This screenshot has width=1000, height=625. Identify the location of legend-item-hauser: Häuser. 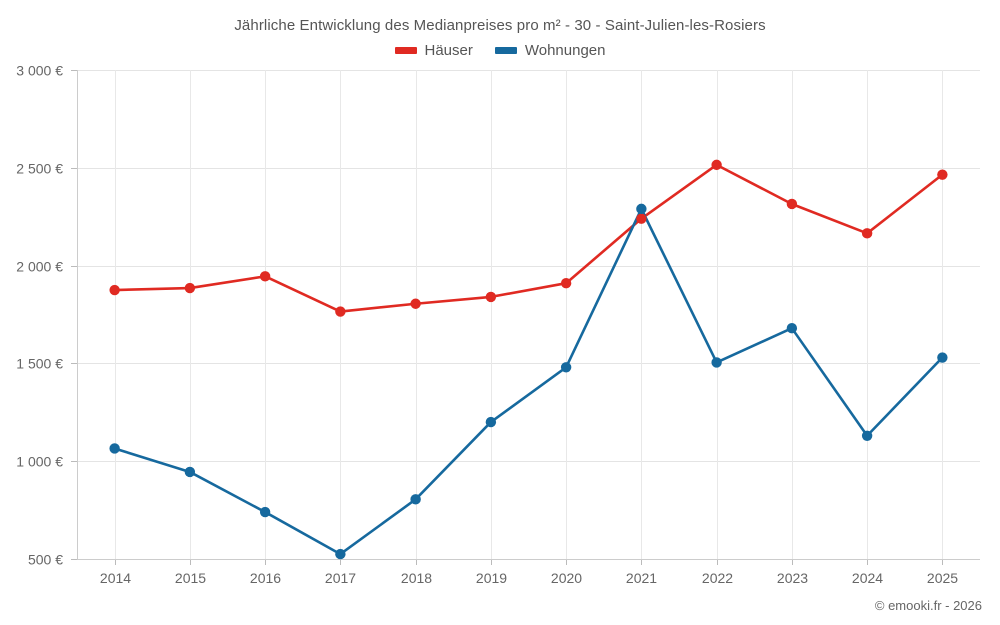
(433, 50).